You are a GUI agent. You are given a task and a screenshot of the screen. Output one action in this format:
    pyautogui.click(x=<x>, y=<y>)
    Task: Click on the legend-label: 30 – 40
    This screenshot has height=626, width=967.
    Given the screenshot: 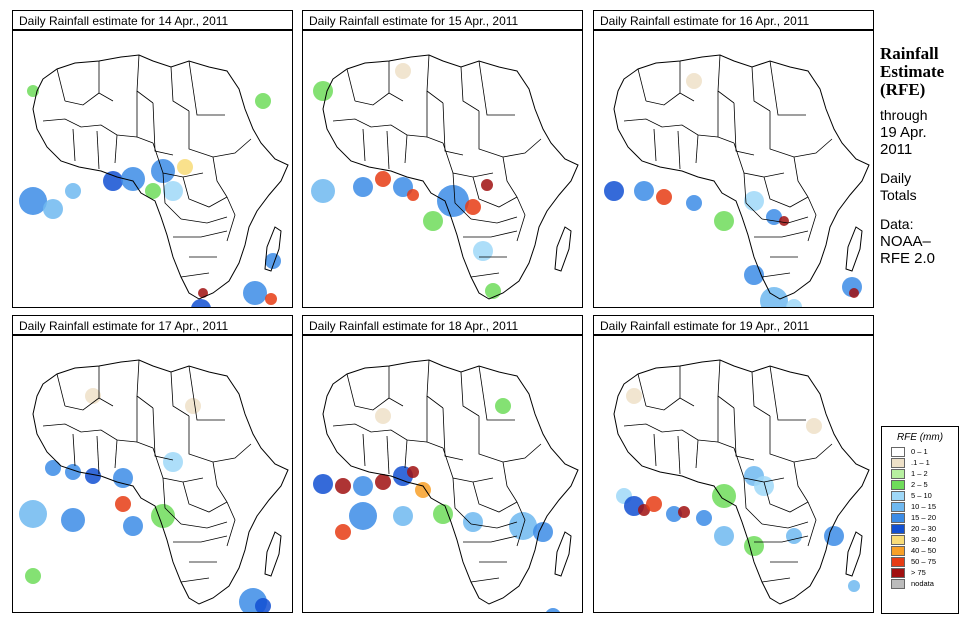 What is the action you would take?
    pyautogui.click(x=924, y=539)
    